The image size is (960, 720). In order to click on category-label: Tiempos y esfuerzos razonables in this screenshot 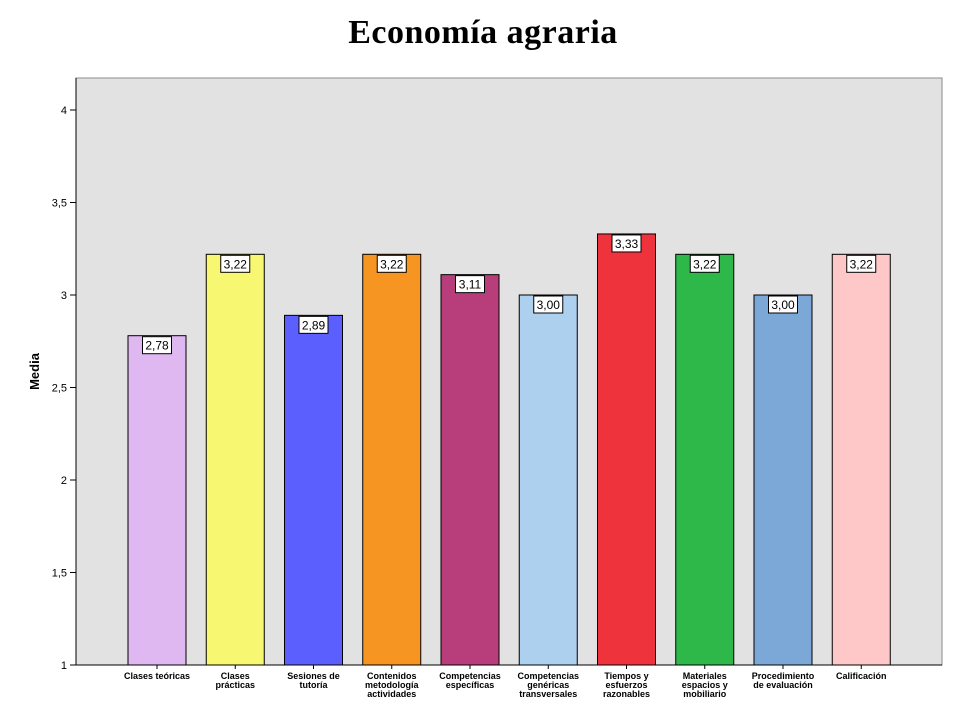, I will do `click(626, 685)`.